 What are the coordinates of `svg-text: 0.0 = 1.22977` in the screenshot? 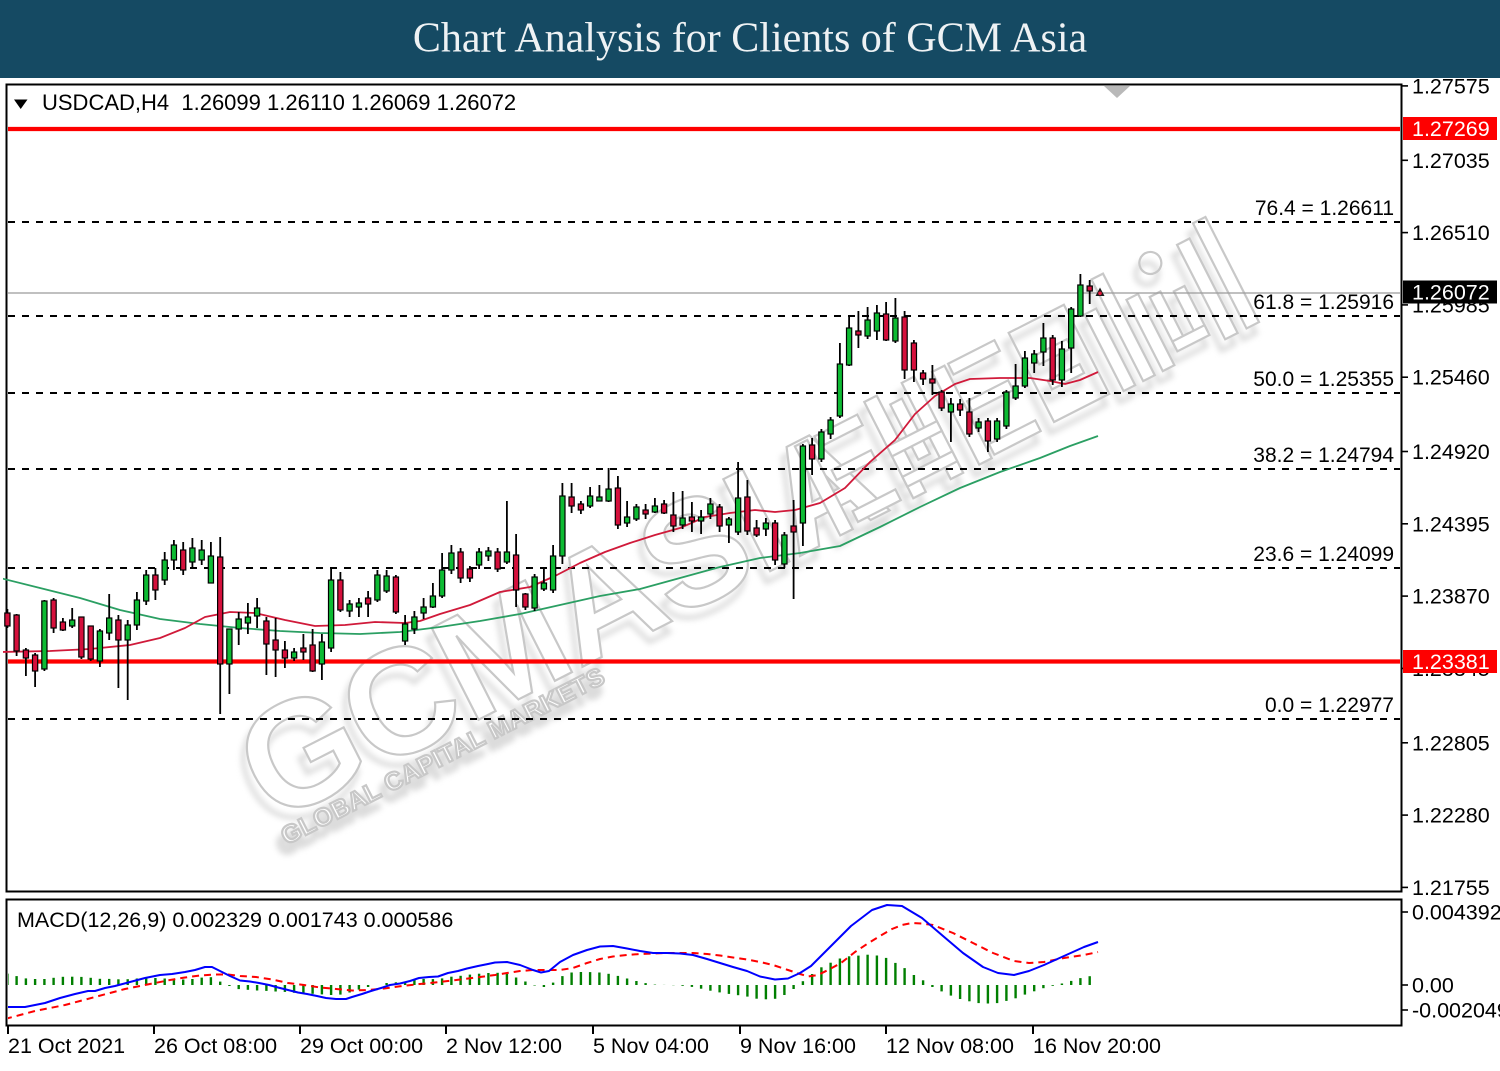 It's located at (1329, 705).